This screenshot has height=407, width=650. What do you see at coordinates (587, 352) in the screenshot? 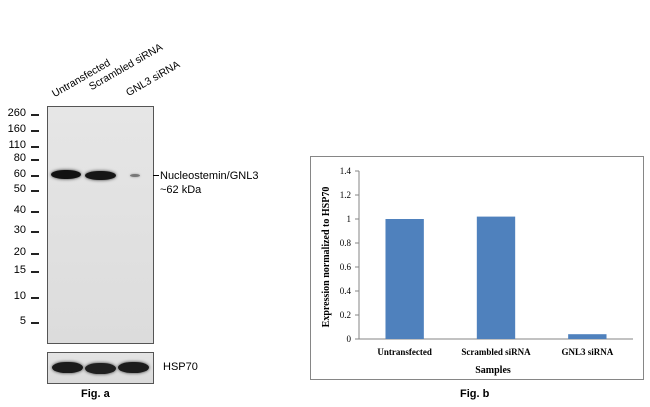
I see `x-tick-label: GNL3 siRNA` at bounding box center [587, 352].